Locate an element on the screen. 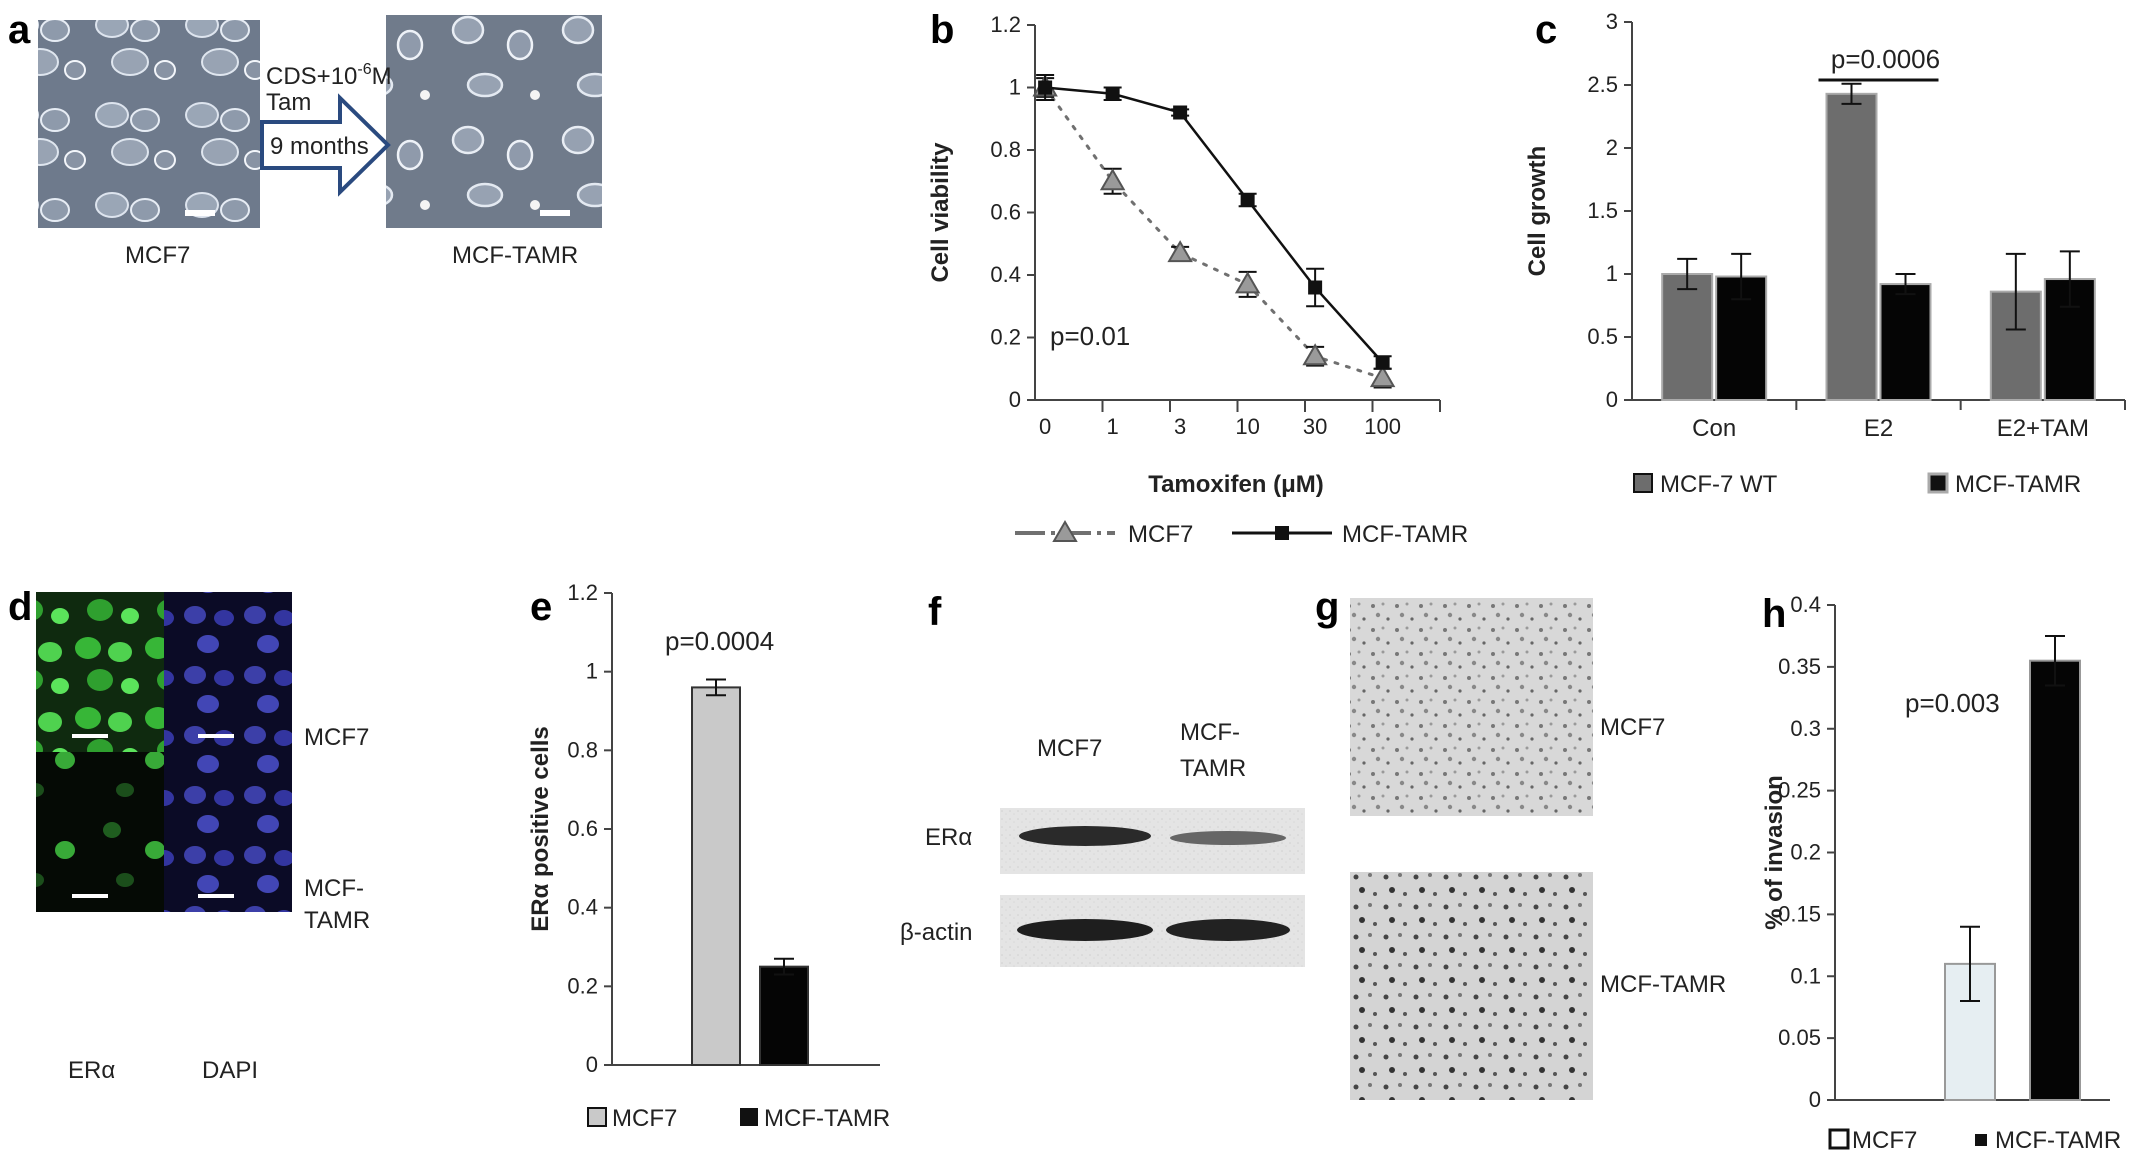  image-dapi-mcf7 is located at coordinates (228, 672).